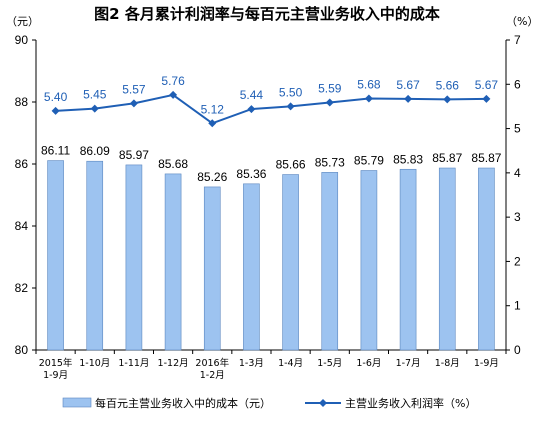  I want to click on bar-data-label: 85.66, so click(291, 165).